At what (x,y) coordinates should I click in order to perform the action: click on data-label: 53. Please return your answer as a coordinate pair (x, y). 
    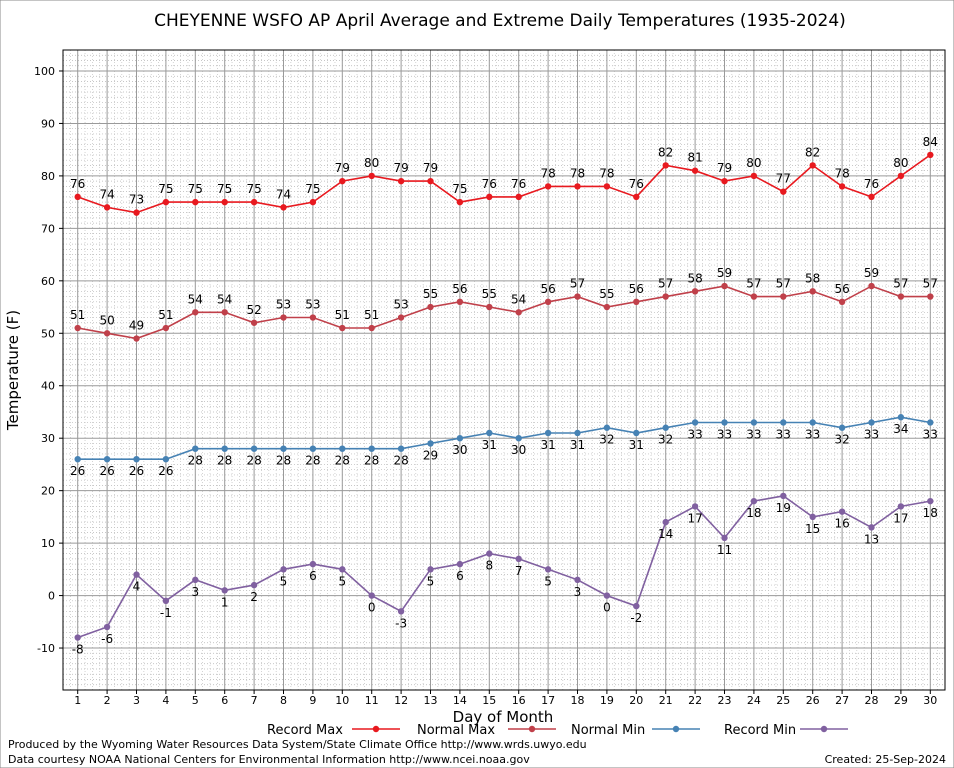
    Looking at the image, I should click on (283, 305).